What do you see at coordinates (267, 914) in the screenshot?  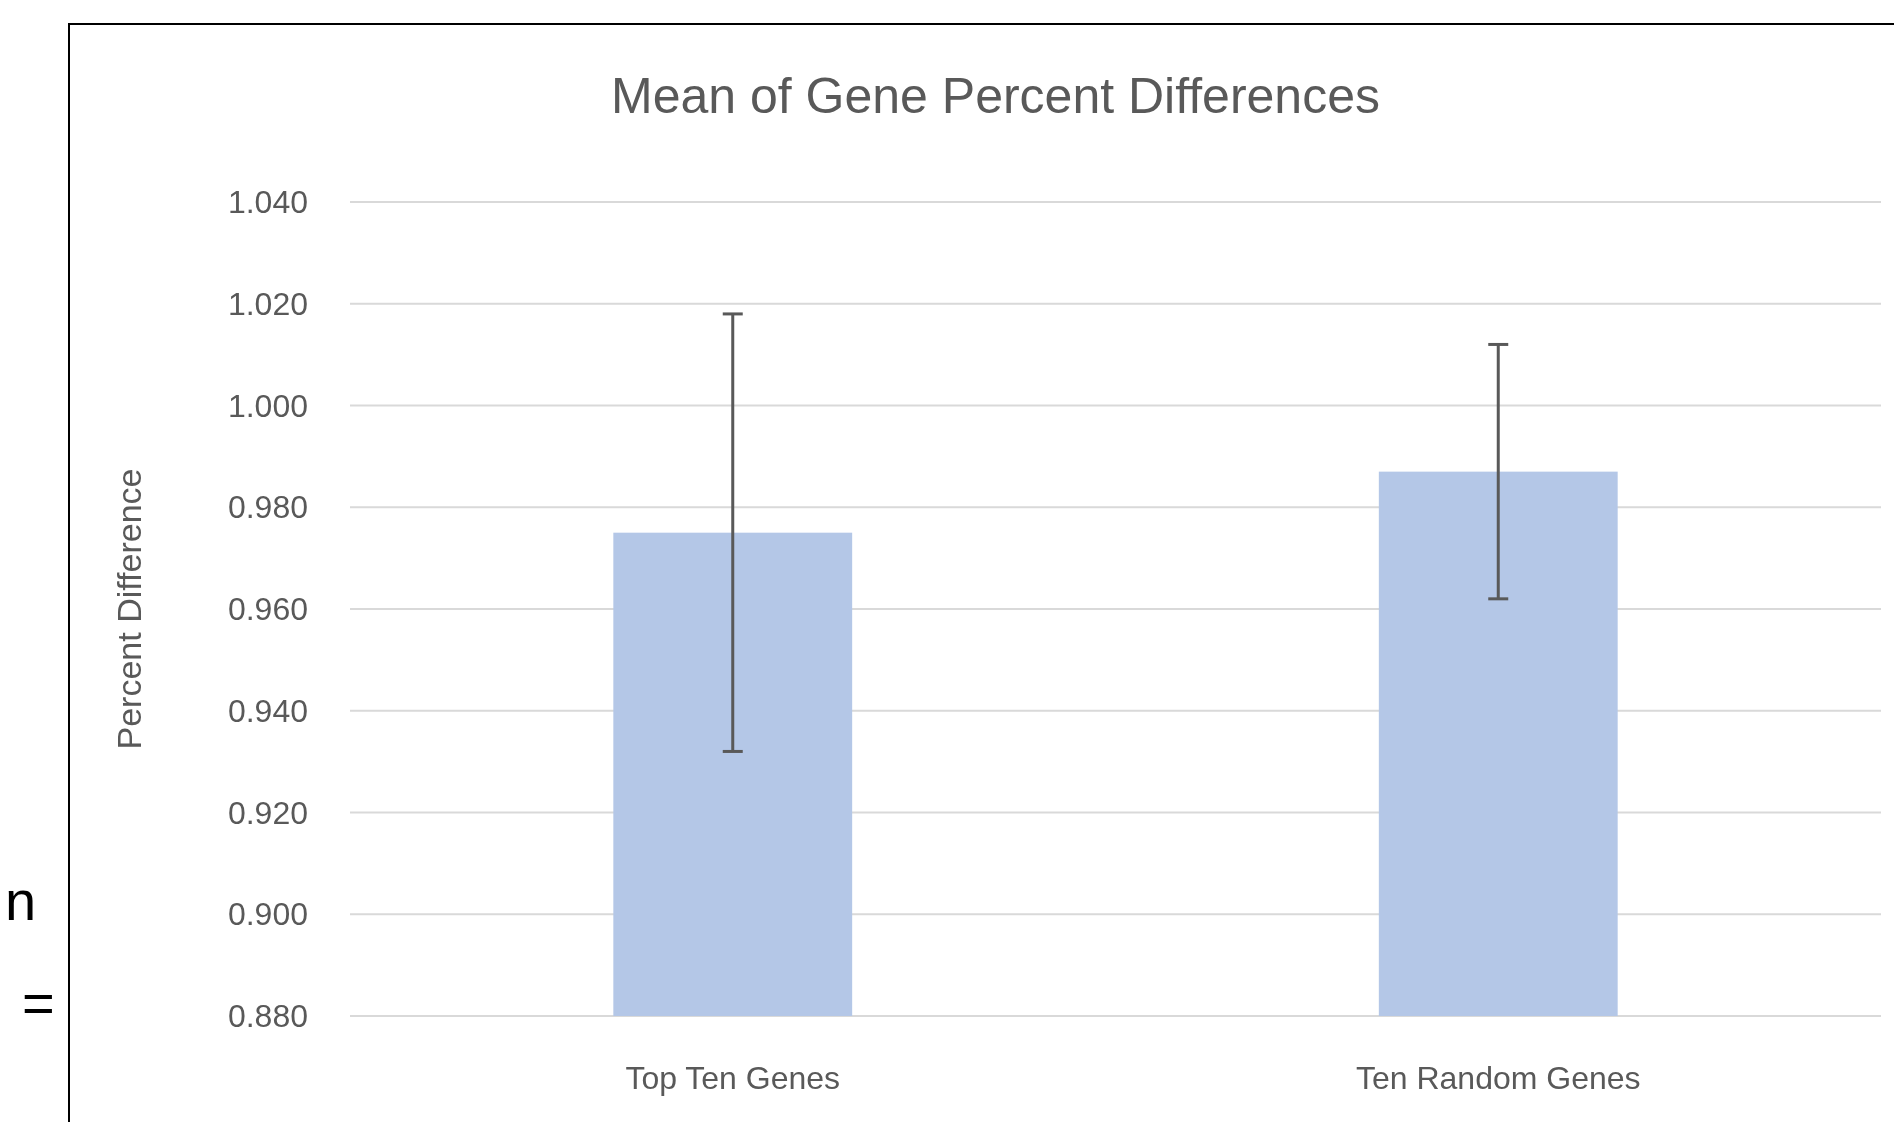 I see `y-tick-label: 0.900` at bounding box center [267, 914].